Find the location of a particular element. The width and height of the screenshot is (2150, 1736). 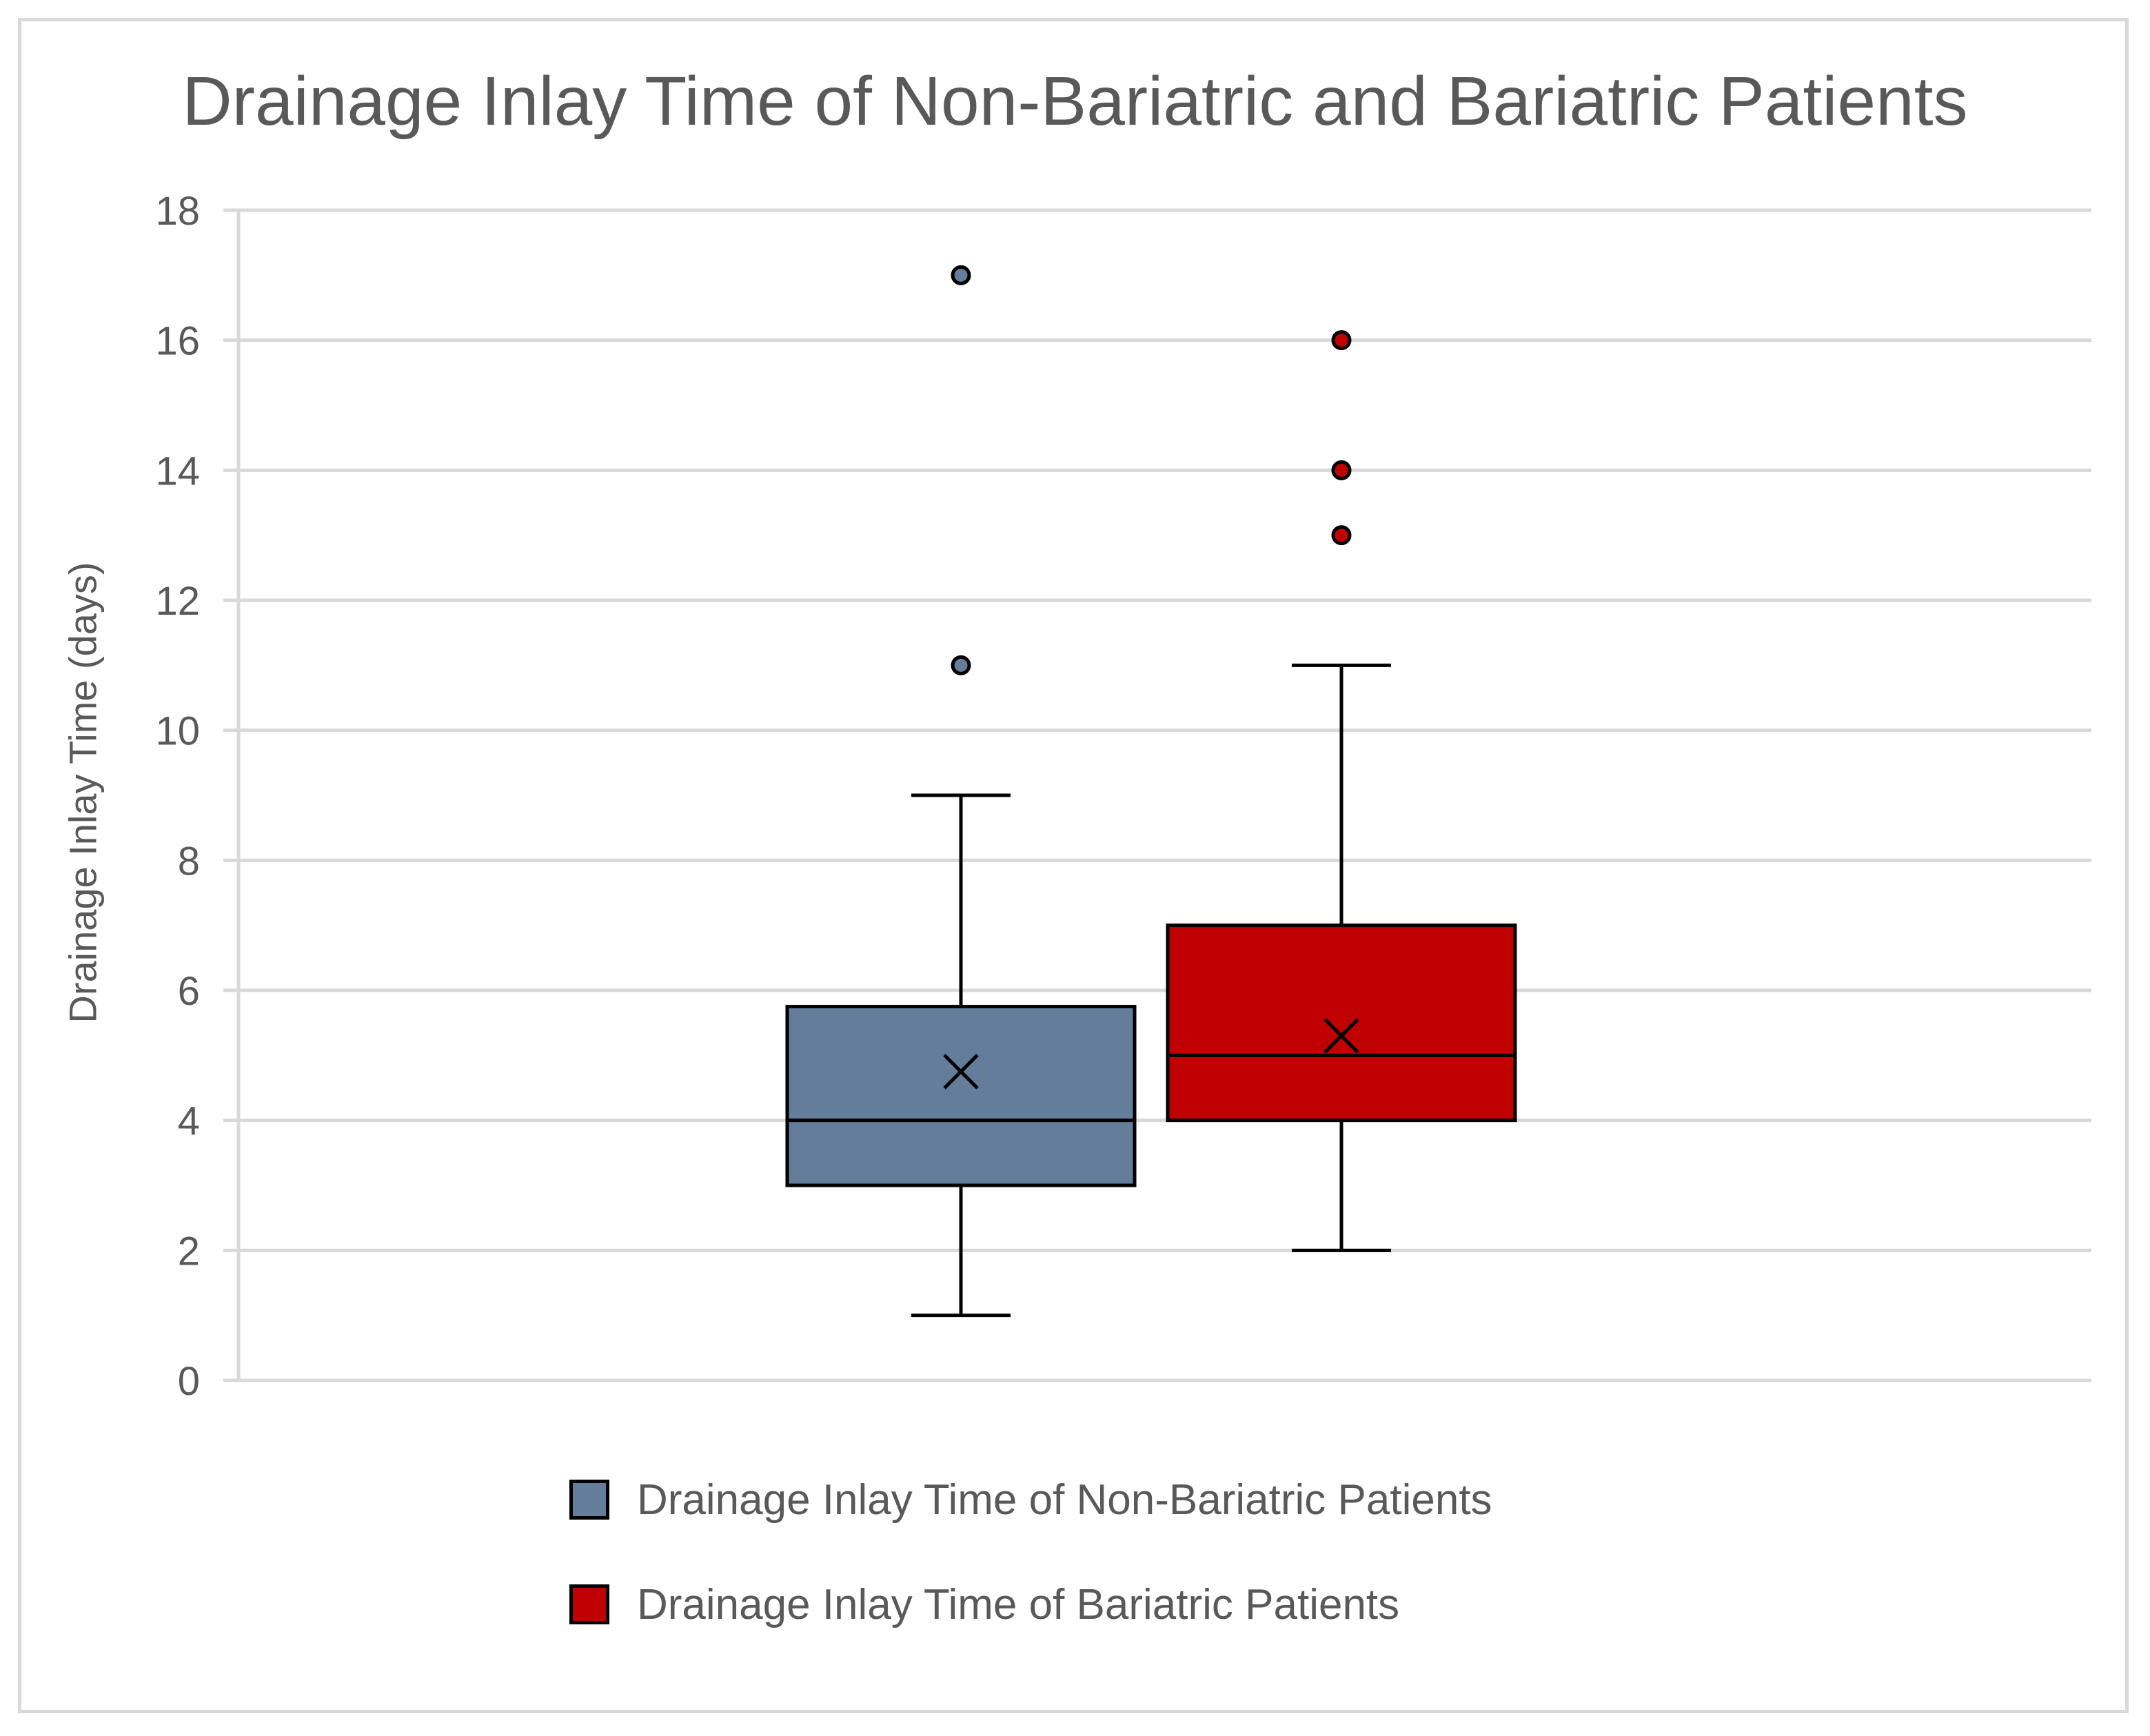

box-plot-non-bariatric is located at coordinates (961, 792).